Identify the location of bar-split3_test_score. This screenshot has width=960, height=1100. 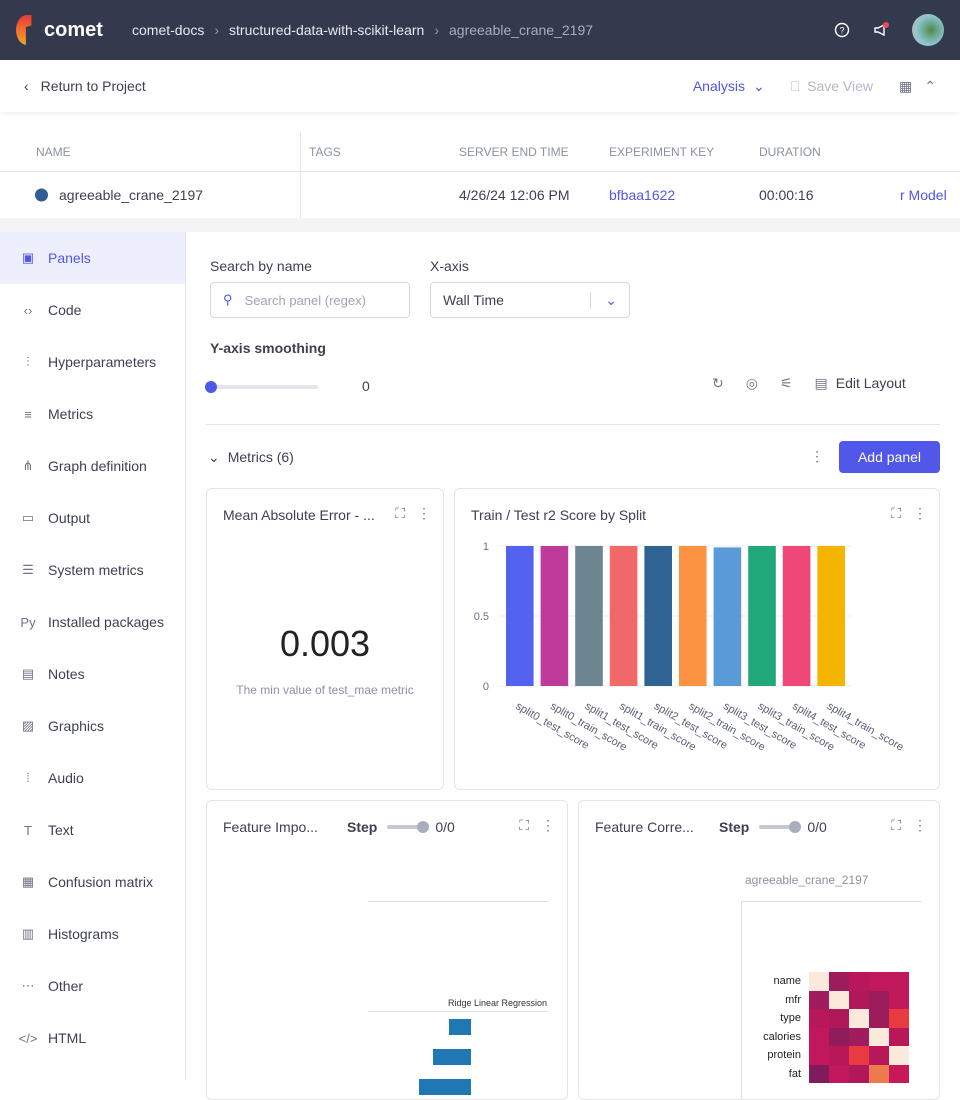
(727, 616).